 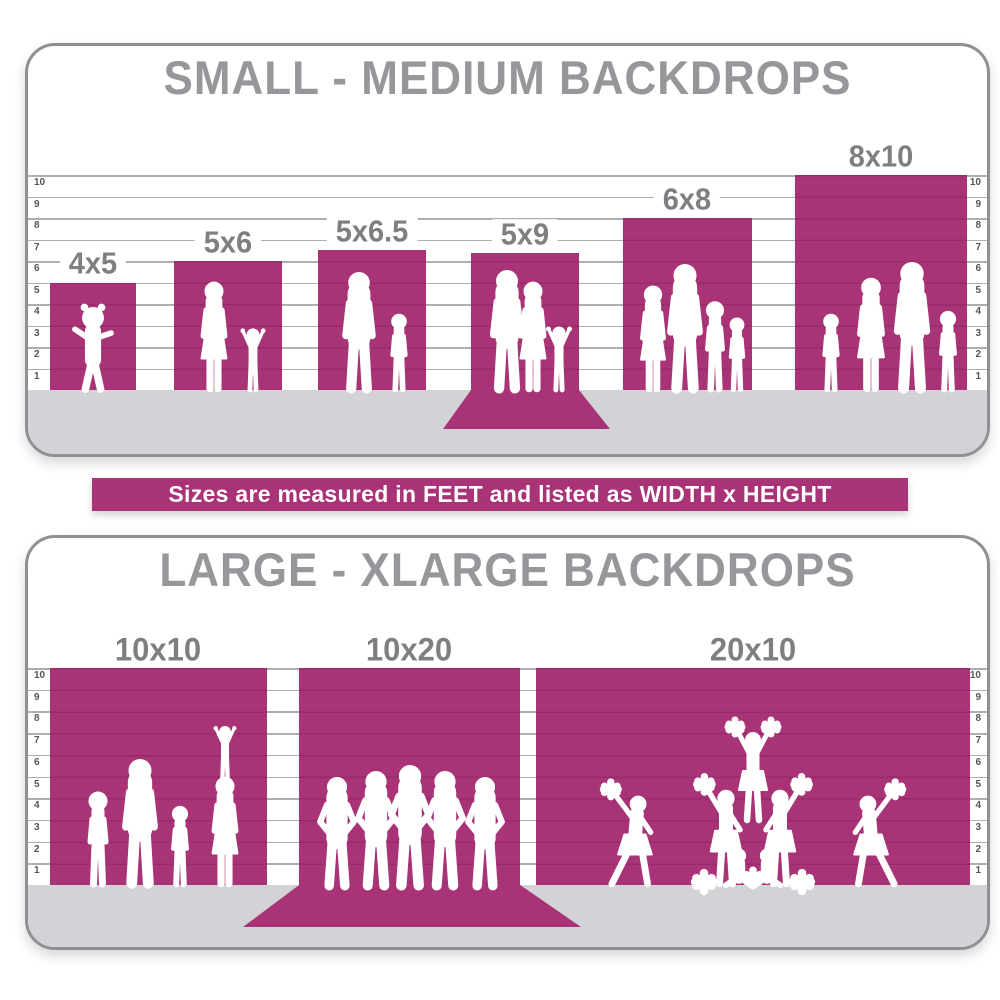 I want to click on couple-child-silhouette, so click(x=525, y=324).